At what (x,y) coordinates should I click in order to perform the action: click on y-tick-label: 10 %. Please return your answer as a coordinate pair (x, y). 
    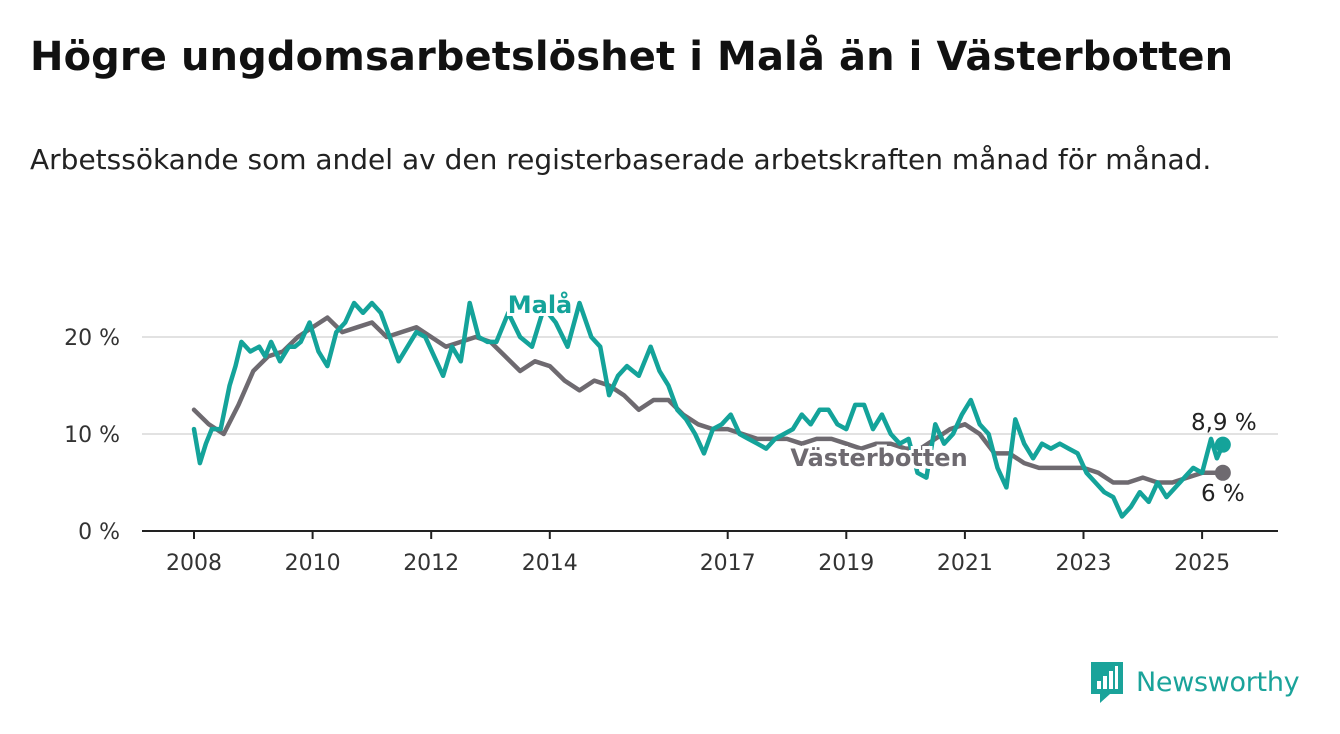
    Looking at the image, I should click on (92, 435).